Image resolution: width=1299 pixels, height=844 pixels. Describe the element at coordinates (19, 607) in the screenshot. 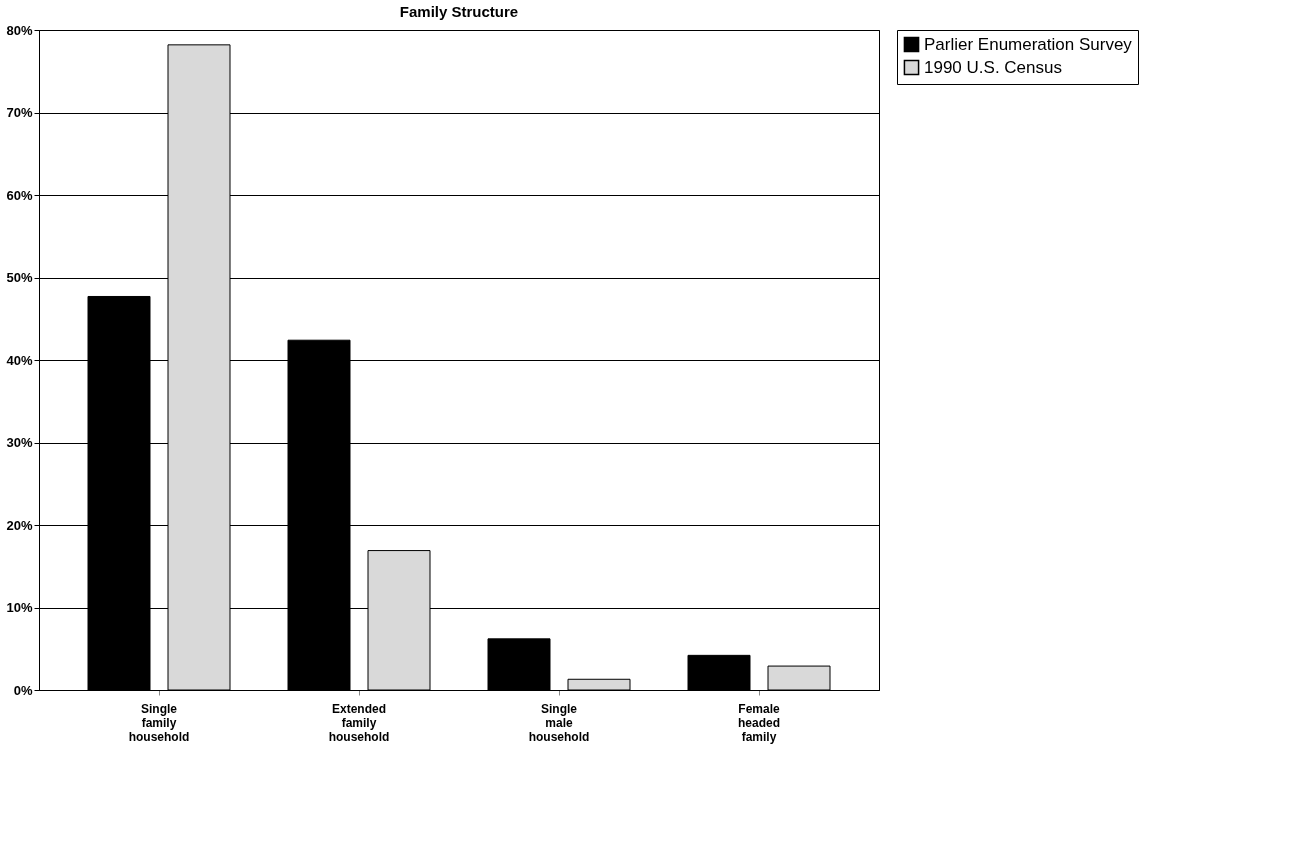

I see `y-tick-label: 10%` at that location.